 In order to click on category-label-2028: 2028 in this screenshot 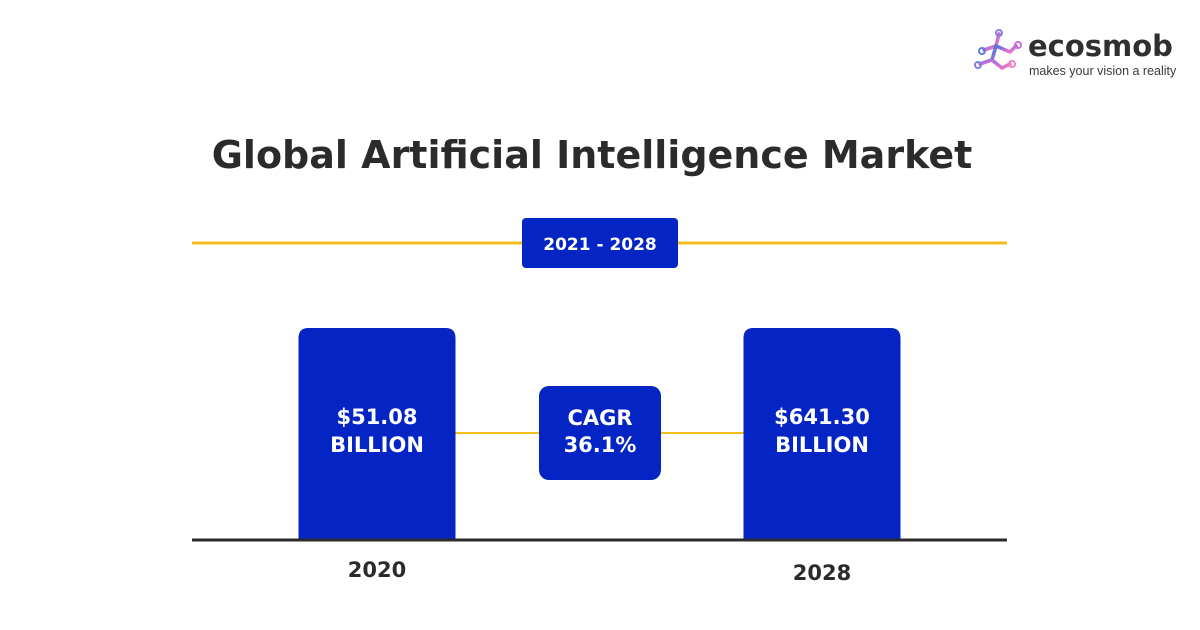, I will do `click(822, 573)`.